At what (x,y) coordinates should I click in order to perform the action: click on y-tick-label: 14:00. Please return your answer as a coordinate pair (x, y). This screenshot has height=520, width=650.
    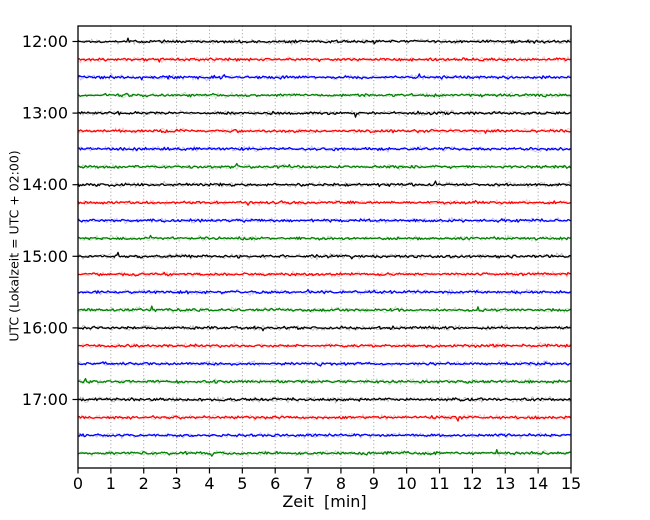
    Looking at the image, I should click on (45, 184).